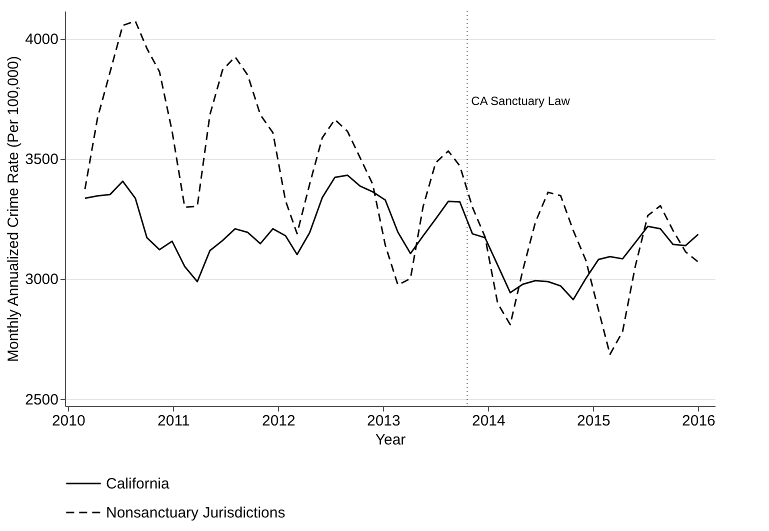 This screenshot has width=769, height=531. I want to click on x-tick-label: 2016, so click(699, 421).